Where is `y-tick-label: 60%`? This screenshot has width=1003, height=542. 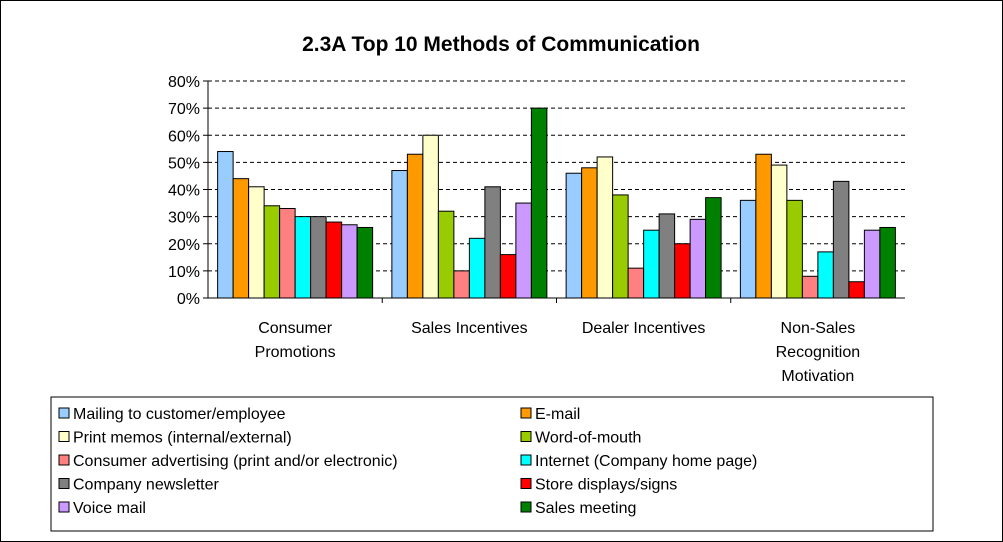
y-tick-label: 60% is located at coordinates (184, 136).